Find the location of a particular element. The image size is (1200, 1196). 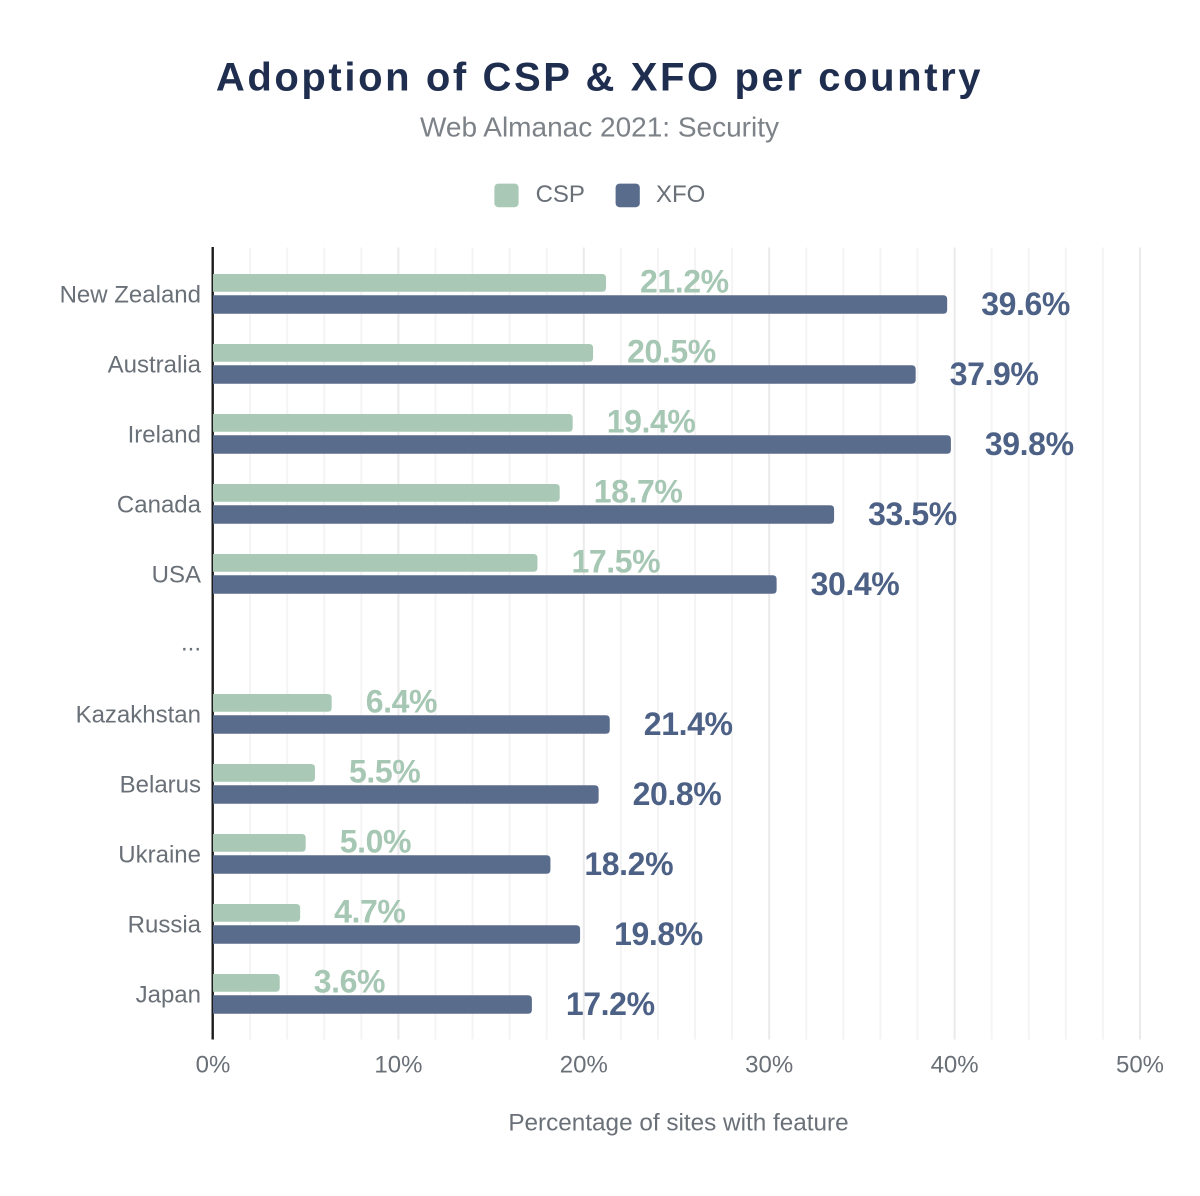

svg-text: 21.2% is located at coordinates (684, 281).